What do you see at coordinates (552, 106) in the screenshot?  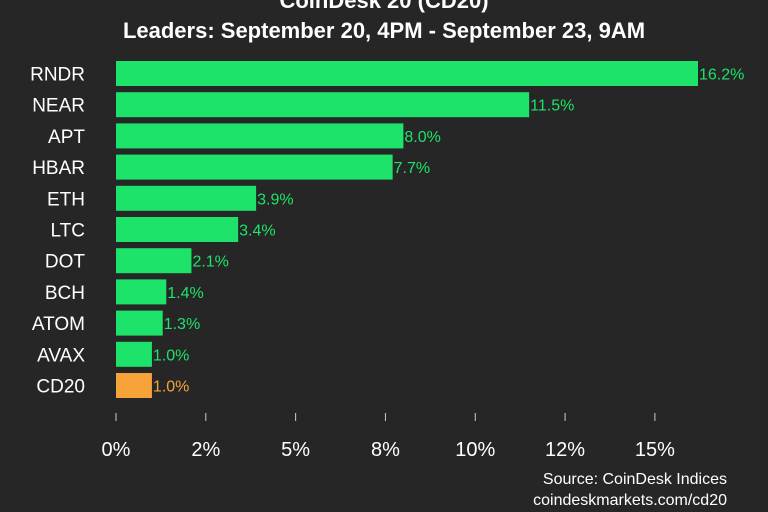 I see `value-label-near: 11.5%` at bounding box center [552, 106].